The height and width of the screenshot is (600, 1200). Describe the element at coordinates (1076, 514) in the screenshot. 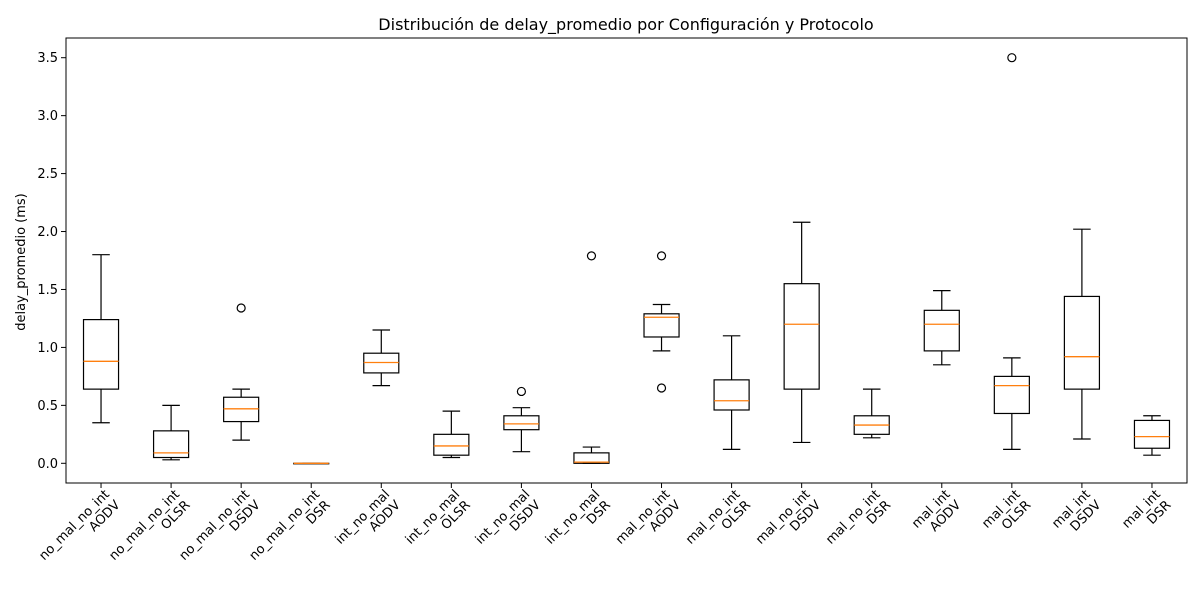

I see `x-tick-label: mal_intDSDV` at that location.